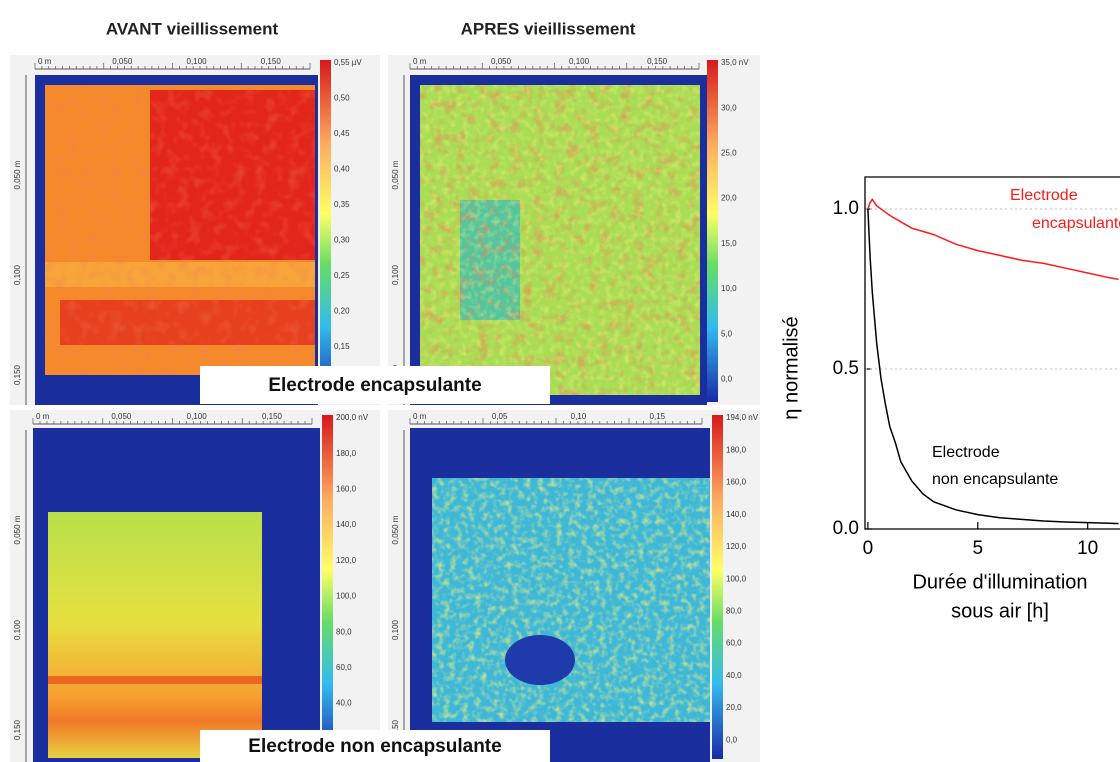 The image size is (1120, 762). Describe the element at coordinates (846, 208) in the screenshot. I see `y-tick-label: 1.0` at that location.